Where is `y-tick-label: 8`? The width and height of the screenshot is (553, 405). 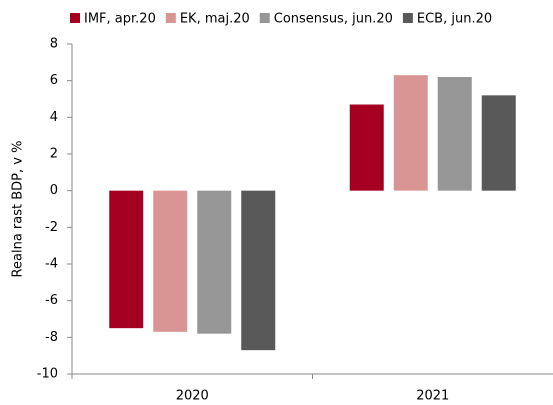 y-tick-label: 8 is located at coordinates (54, 44).